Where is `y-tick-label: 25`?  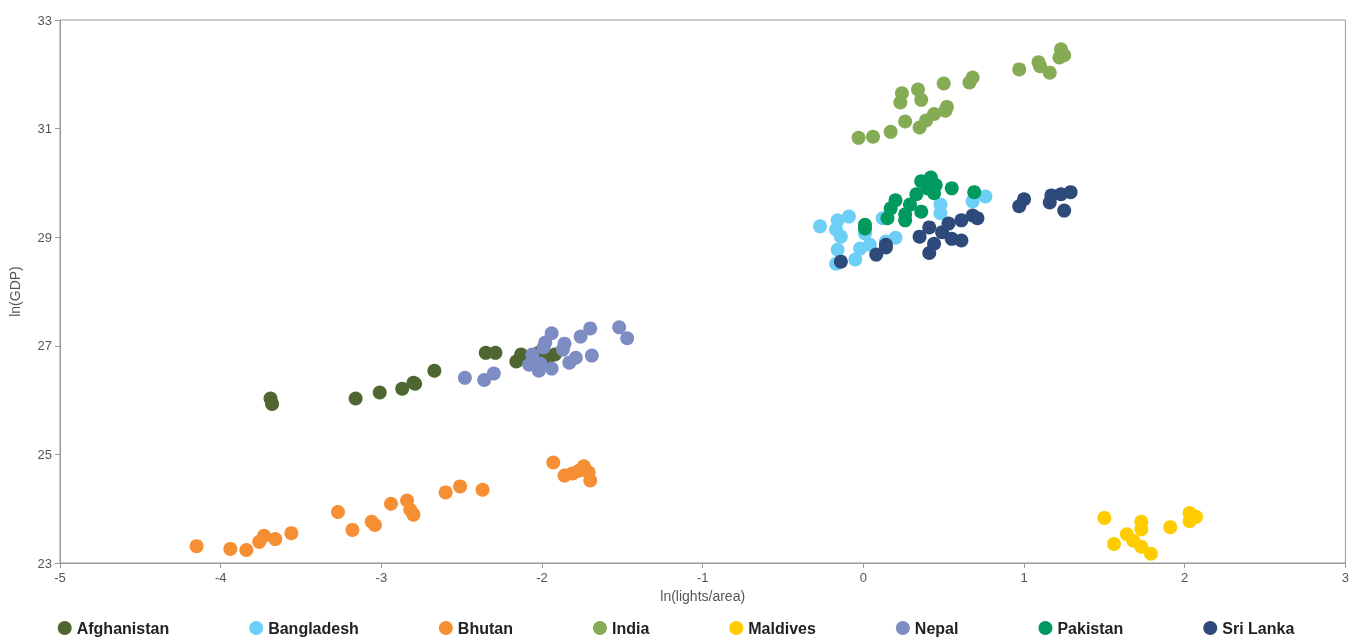 y-tick-label: 25 is located at coordinates (44, 454).